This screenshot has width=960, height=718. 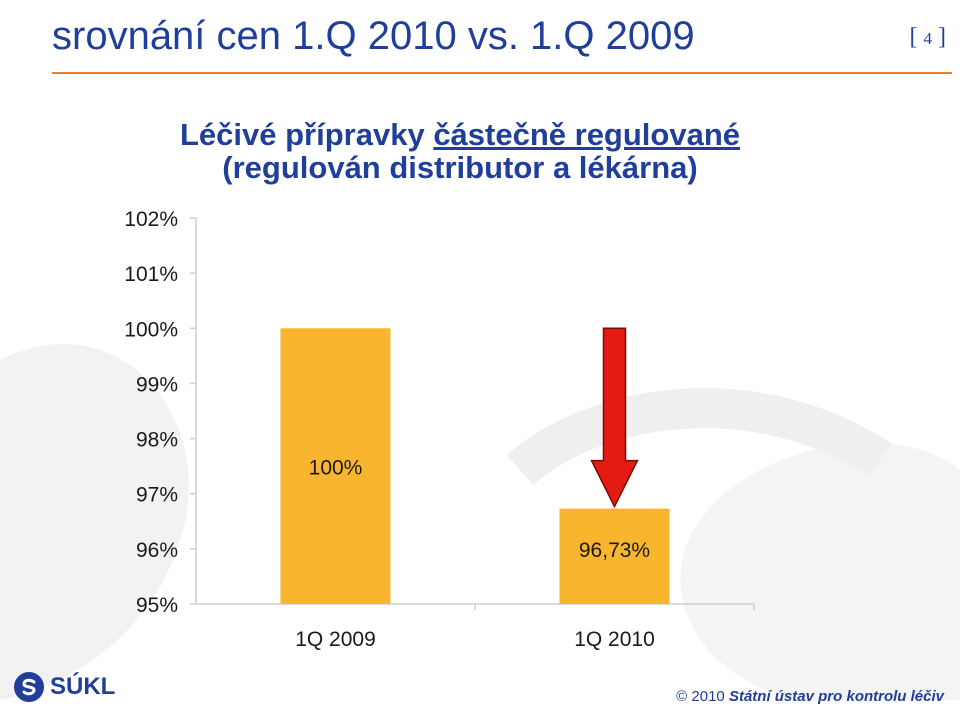 I want to click on chart-title-line-1: Léčivé přípravky částečně regulované, so click(x=460, y=134).